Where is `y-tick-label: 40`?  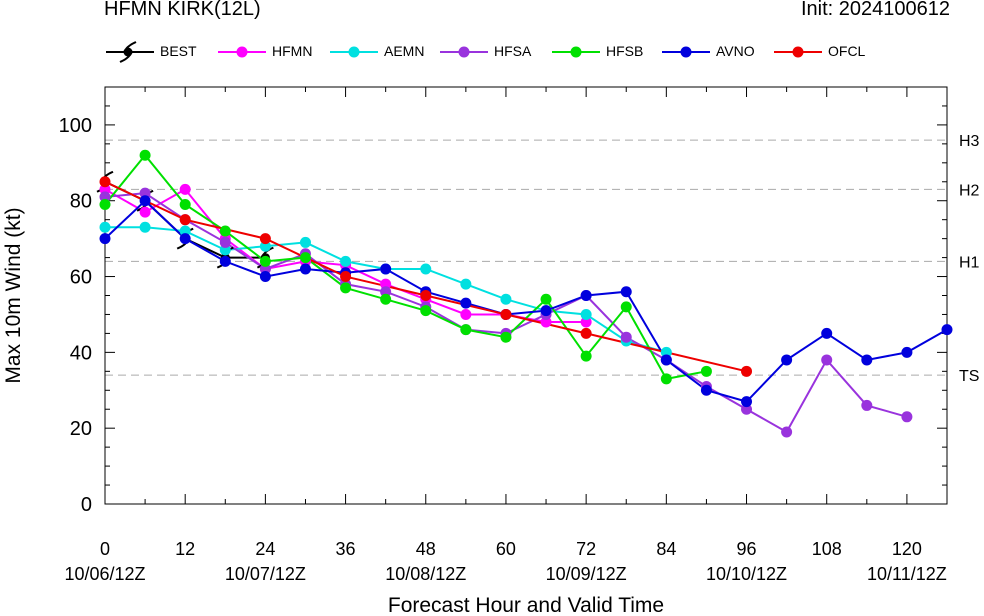
y-tick-label: 40 is located at coordinates (81, 353).